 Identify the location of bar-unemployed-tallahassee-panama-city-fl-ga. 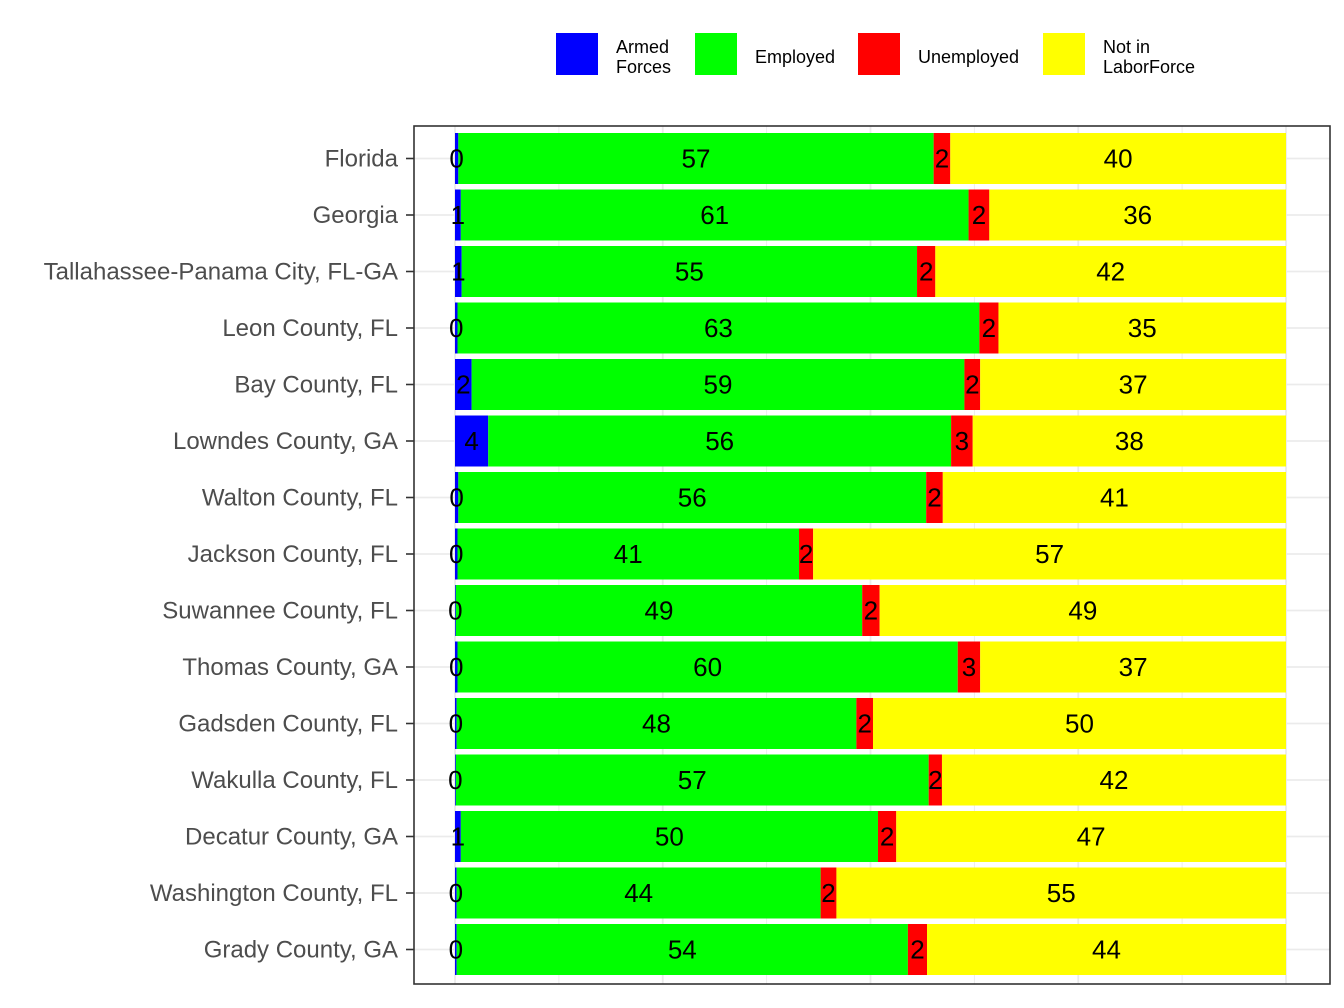
(926, 271).